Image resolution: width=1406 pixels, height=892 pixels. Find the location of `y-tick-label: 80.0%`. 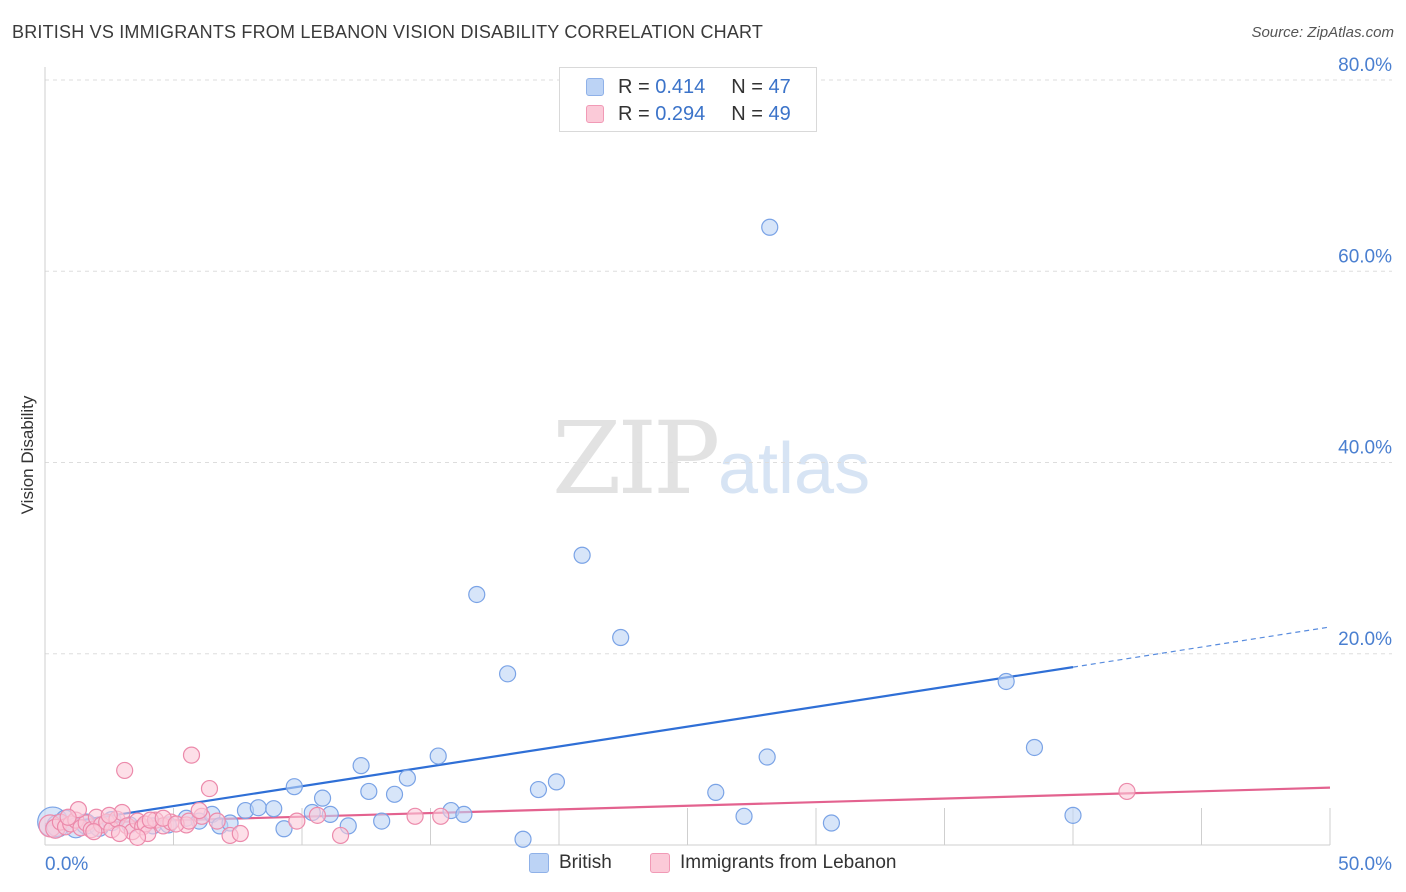

y-tick-label: 80.0% is located at coordinates (1365, 65).